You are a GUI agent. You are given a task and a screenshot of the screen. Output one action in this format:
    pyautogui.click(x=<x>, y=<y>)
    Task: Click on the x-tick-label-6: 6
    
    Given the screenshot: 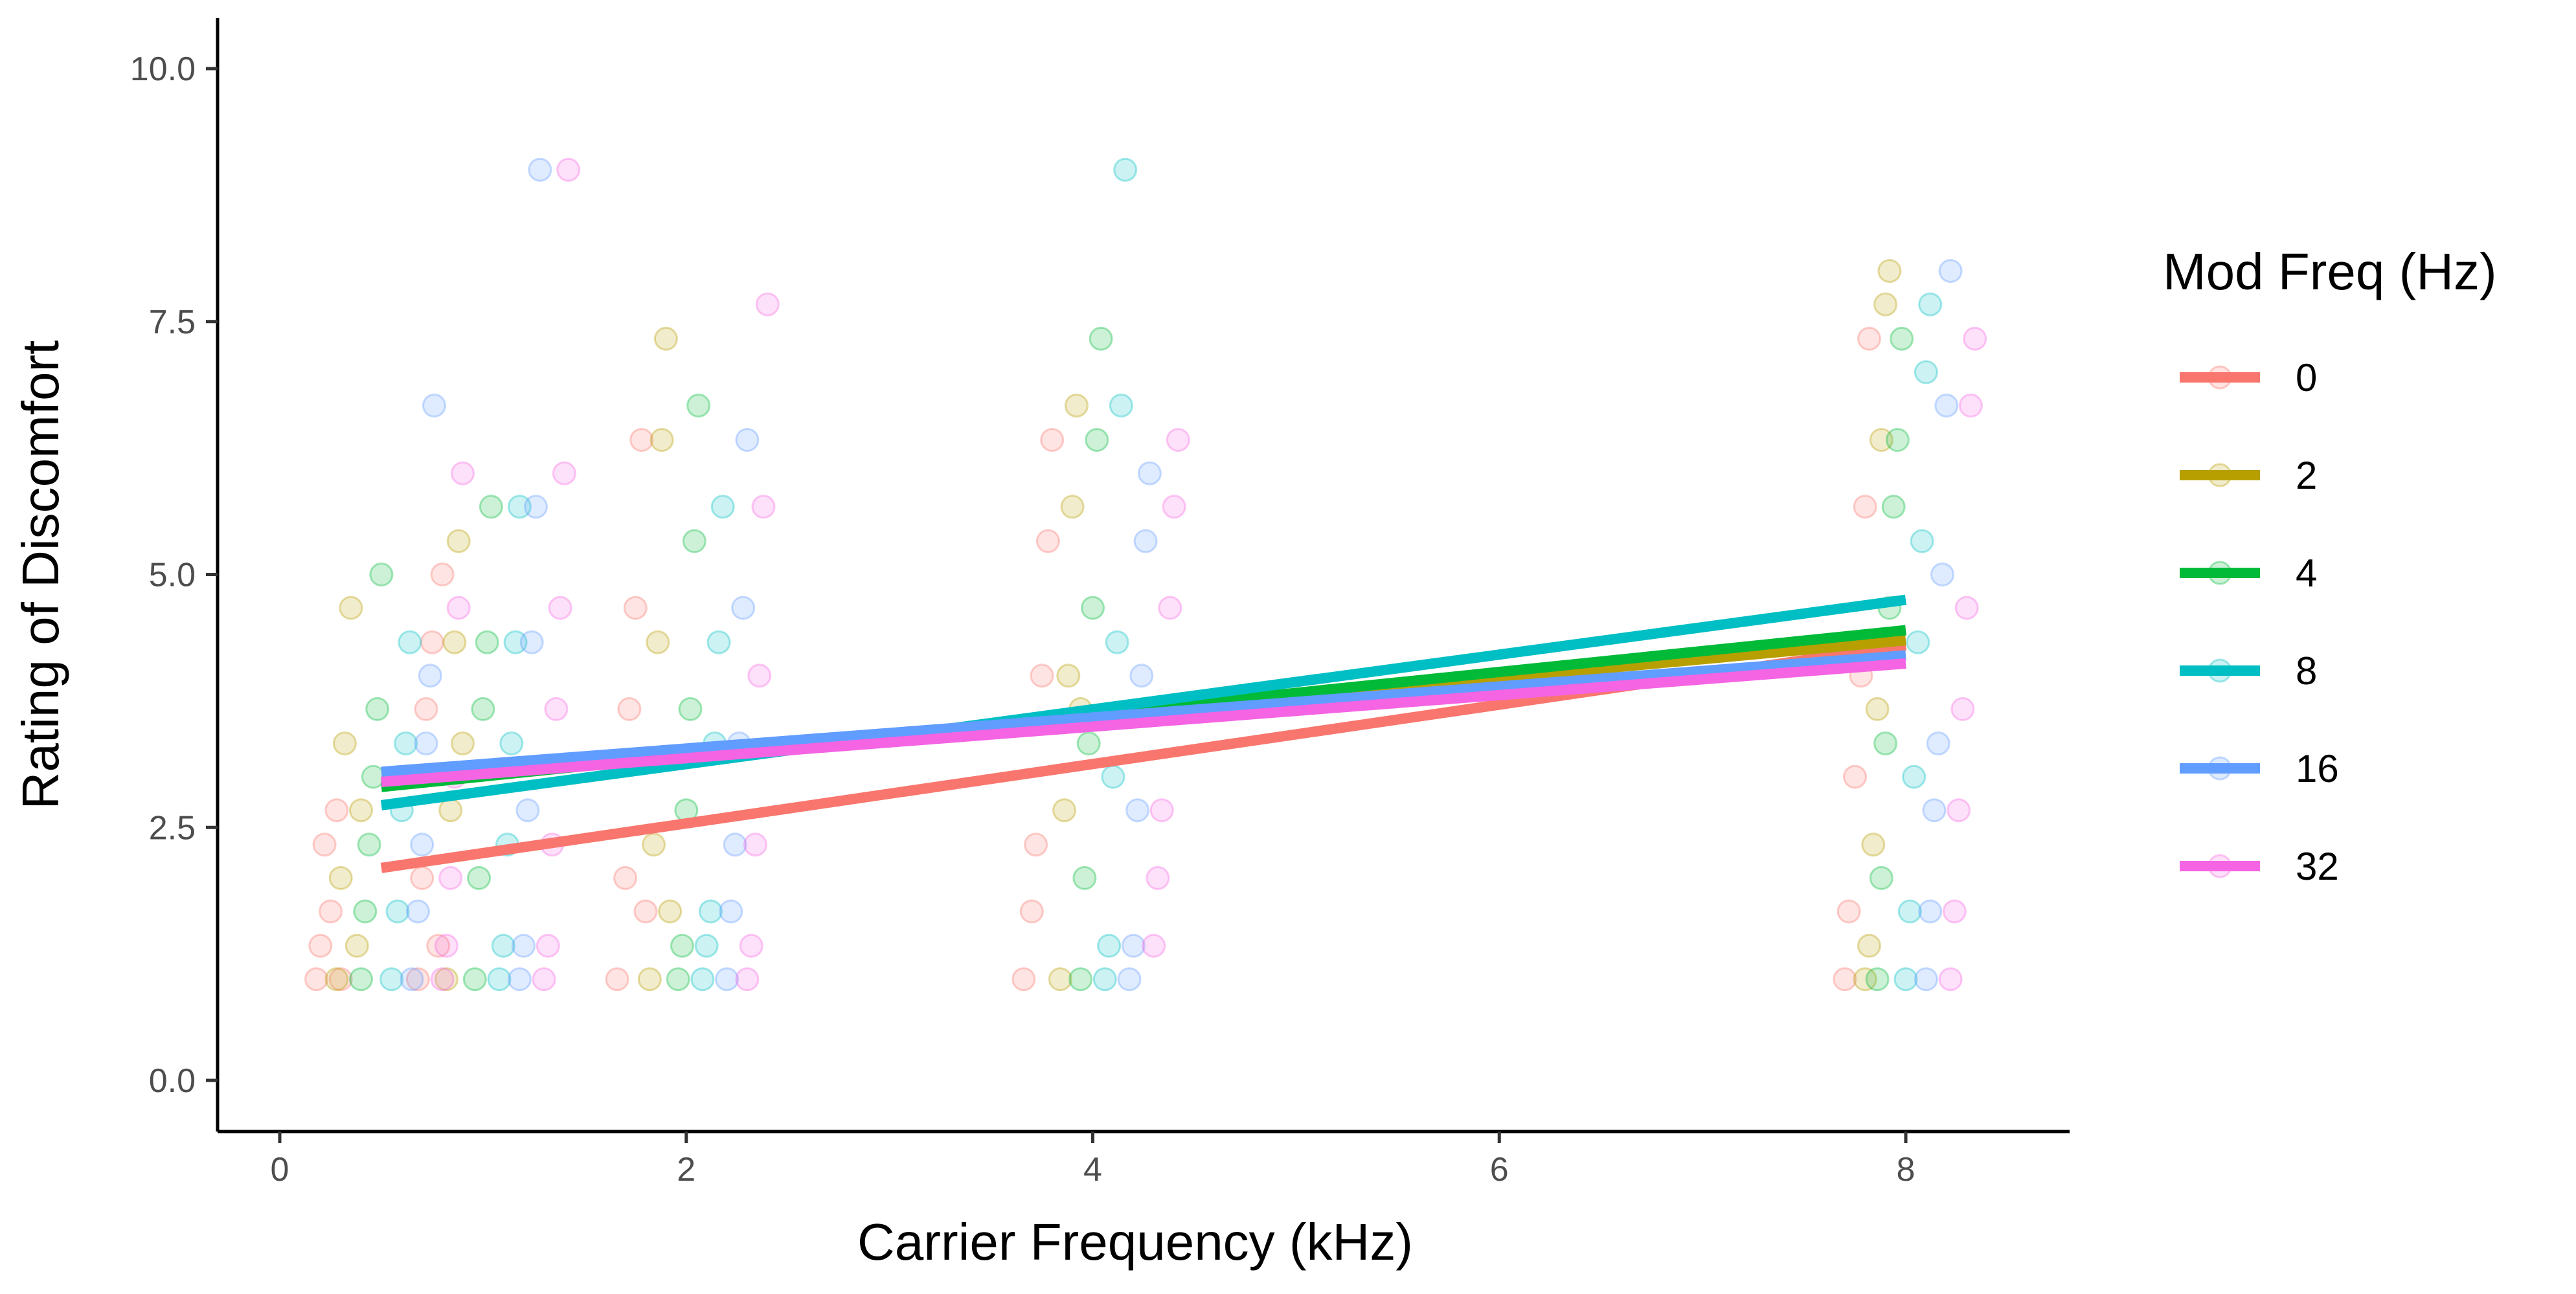 What is the action you would take?
    pyautogui.click(x=1499, y=1169)
    